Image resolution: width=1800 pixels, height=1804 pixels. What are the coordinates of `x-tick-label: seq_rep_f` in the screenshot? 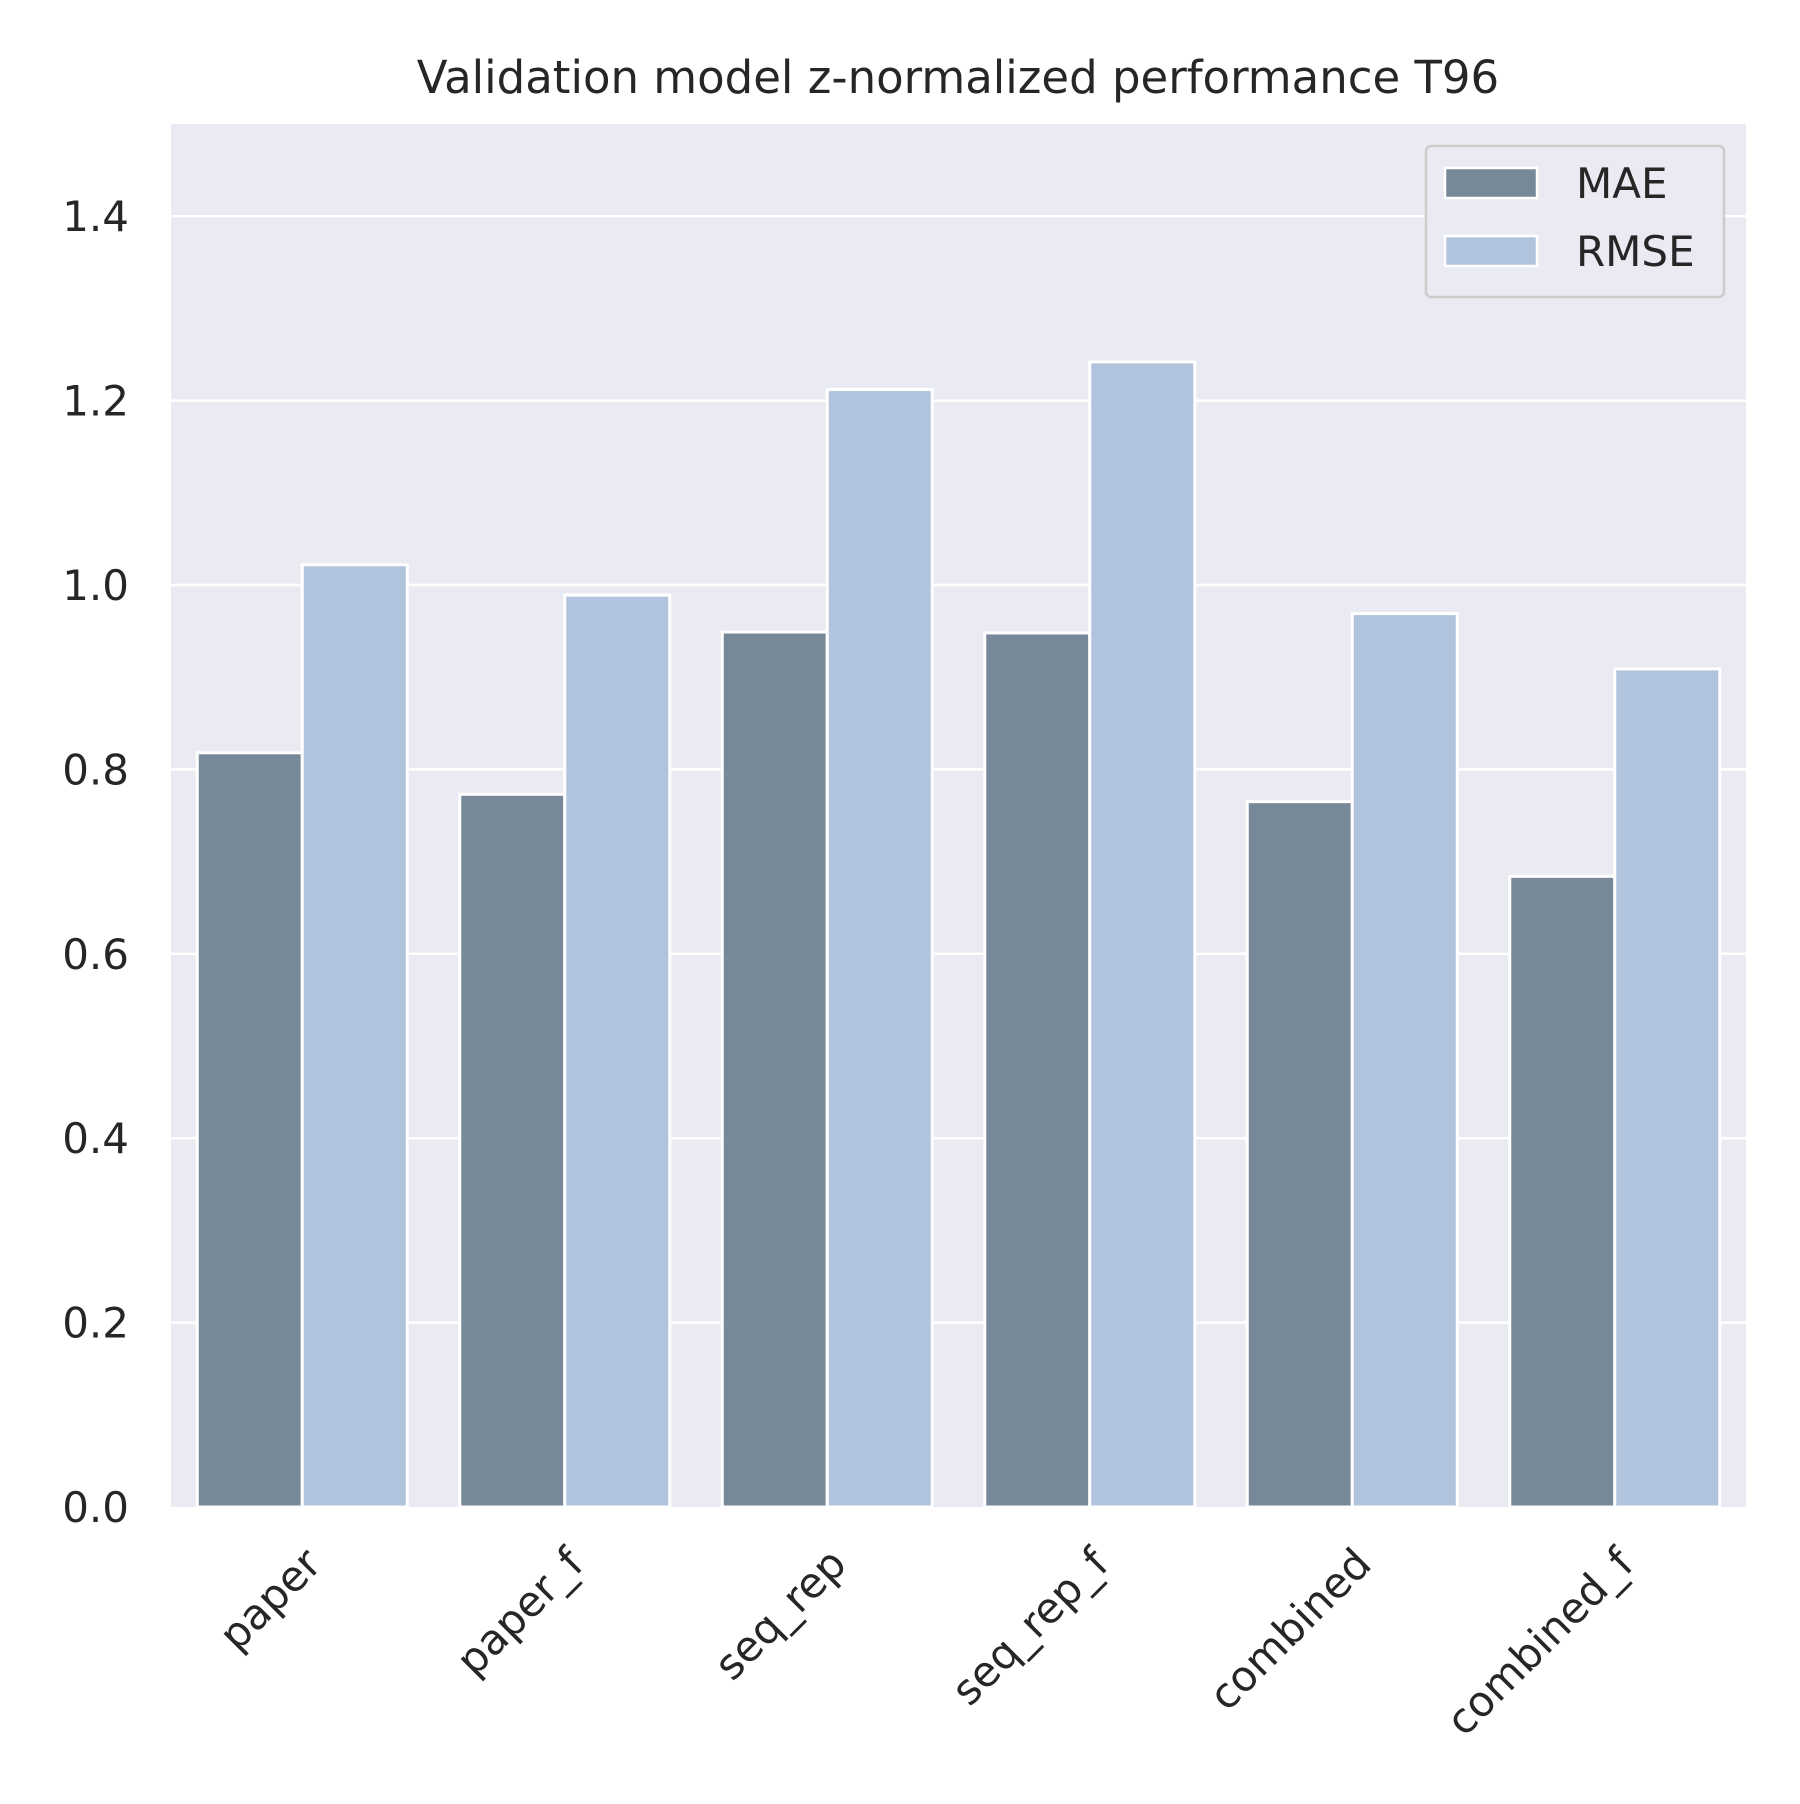 It's located at (1030, 1626).